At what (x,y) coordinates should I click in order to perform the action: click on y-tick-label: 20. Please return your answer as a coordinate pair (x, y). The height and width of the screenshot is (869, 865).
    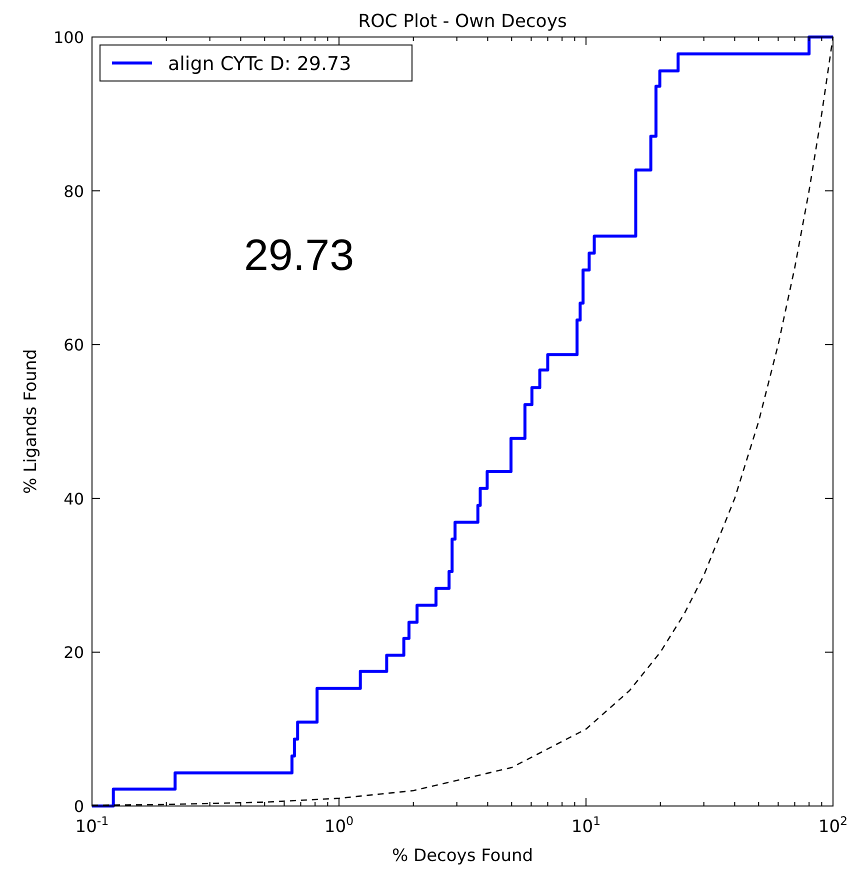
    Looking at the image, I should click on (74, 652).